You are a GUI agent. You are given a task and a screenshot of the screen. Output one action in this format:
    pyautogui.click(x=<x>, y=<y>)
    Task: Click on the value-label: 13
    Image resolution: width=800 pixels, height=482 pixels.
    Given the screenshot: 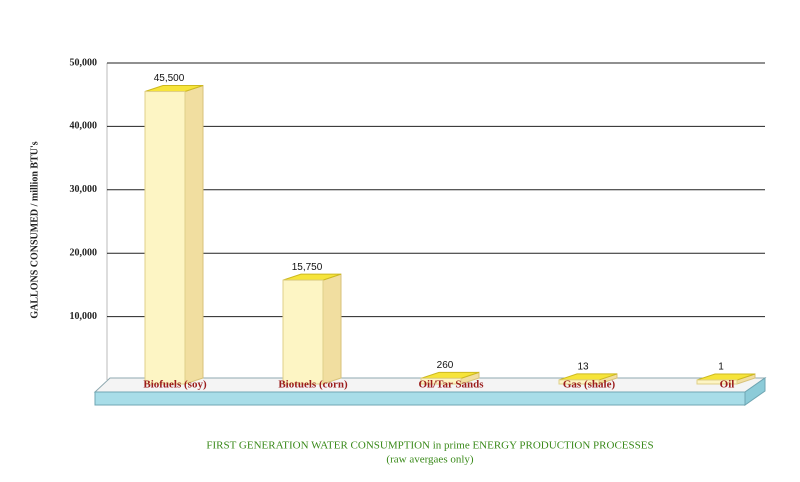 What is the action you would take?
    pyautogui.click(x=583, y=367)
    